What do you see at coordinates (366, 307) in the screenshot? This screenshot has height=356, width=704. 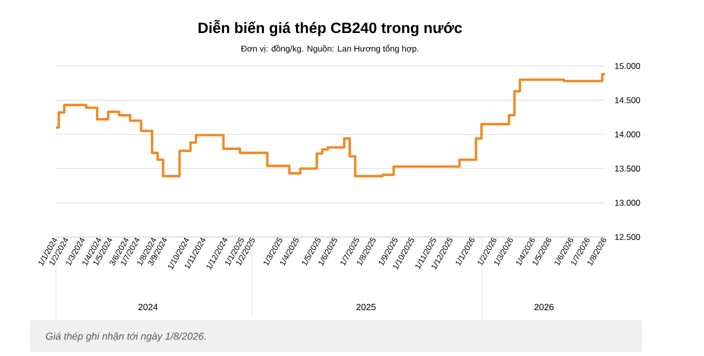 I see `text: 2025` at bounding box center [366, 307].